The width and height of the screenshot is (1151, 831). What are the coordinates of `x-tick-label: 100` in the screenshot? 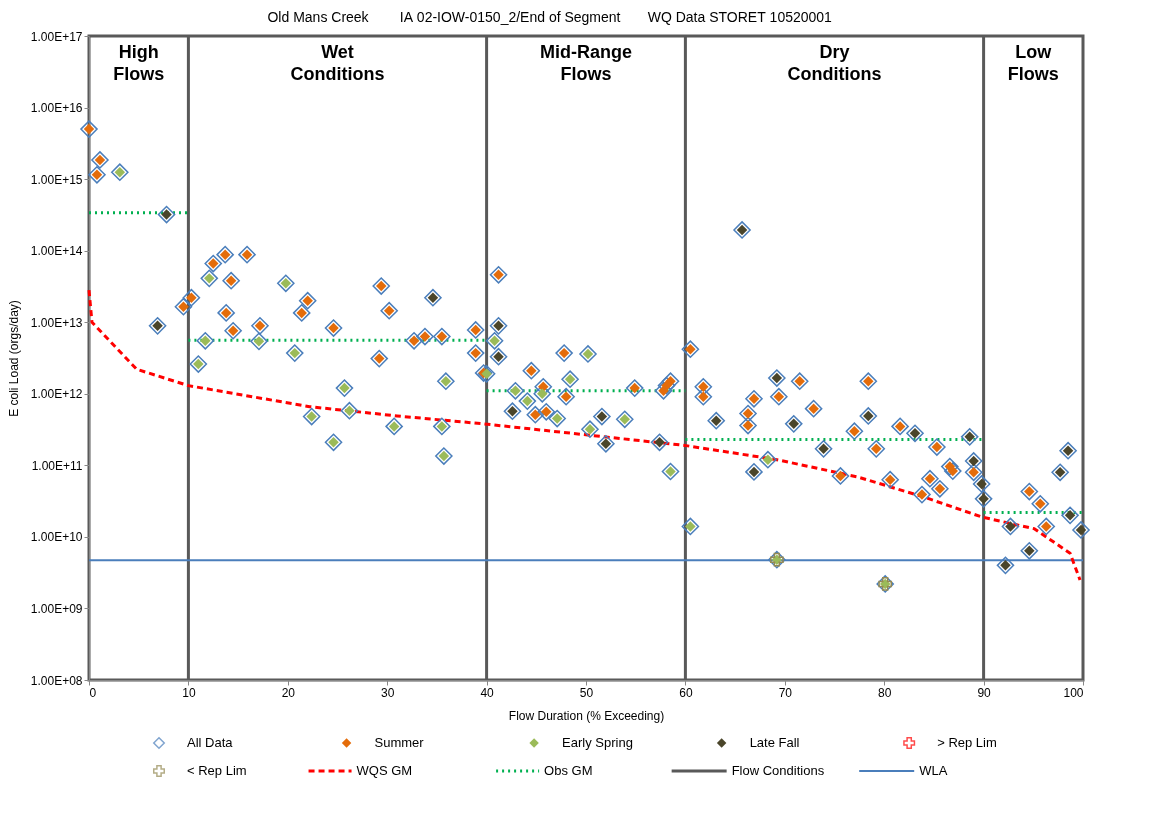 It's located at (1073, 692).